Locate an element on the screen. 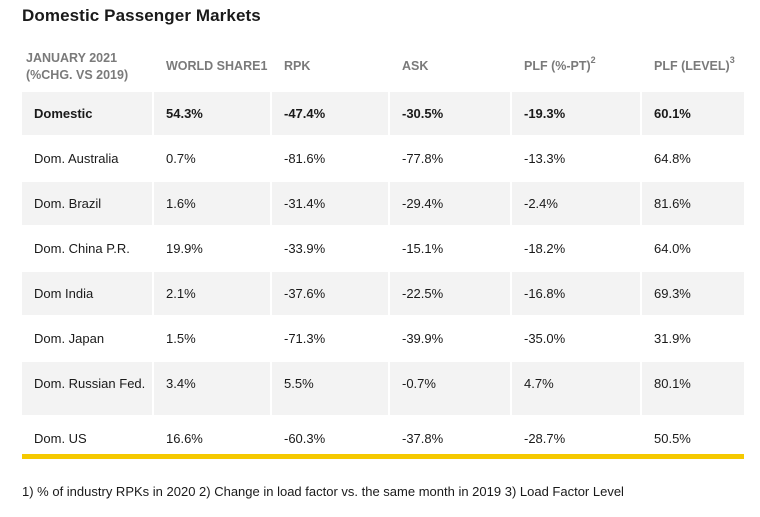 The image size is (760, 517). table-cell: -33.9% is located at coordinates (331, 248).